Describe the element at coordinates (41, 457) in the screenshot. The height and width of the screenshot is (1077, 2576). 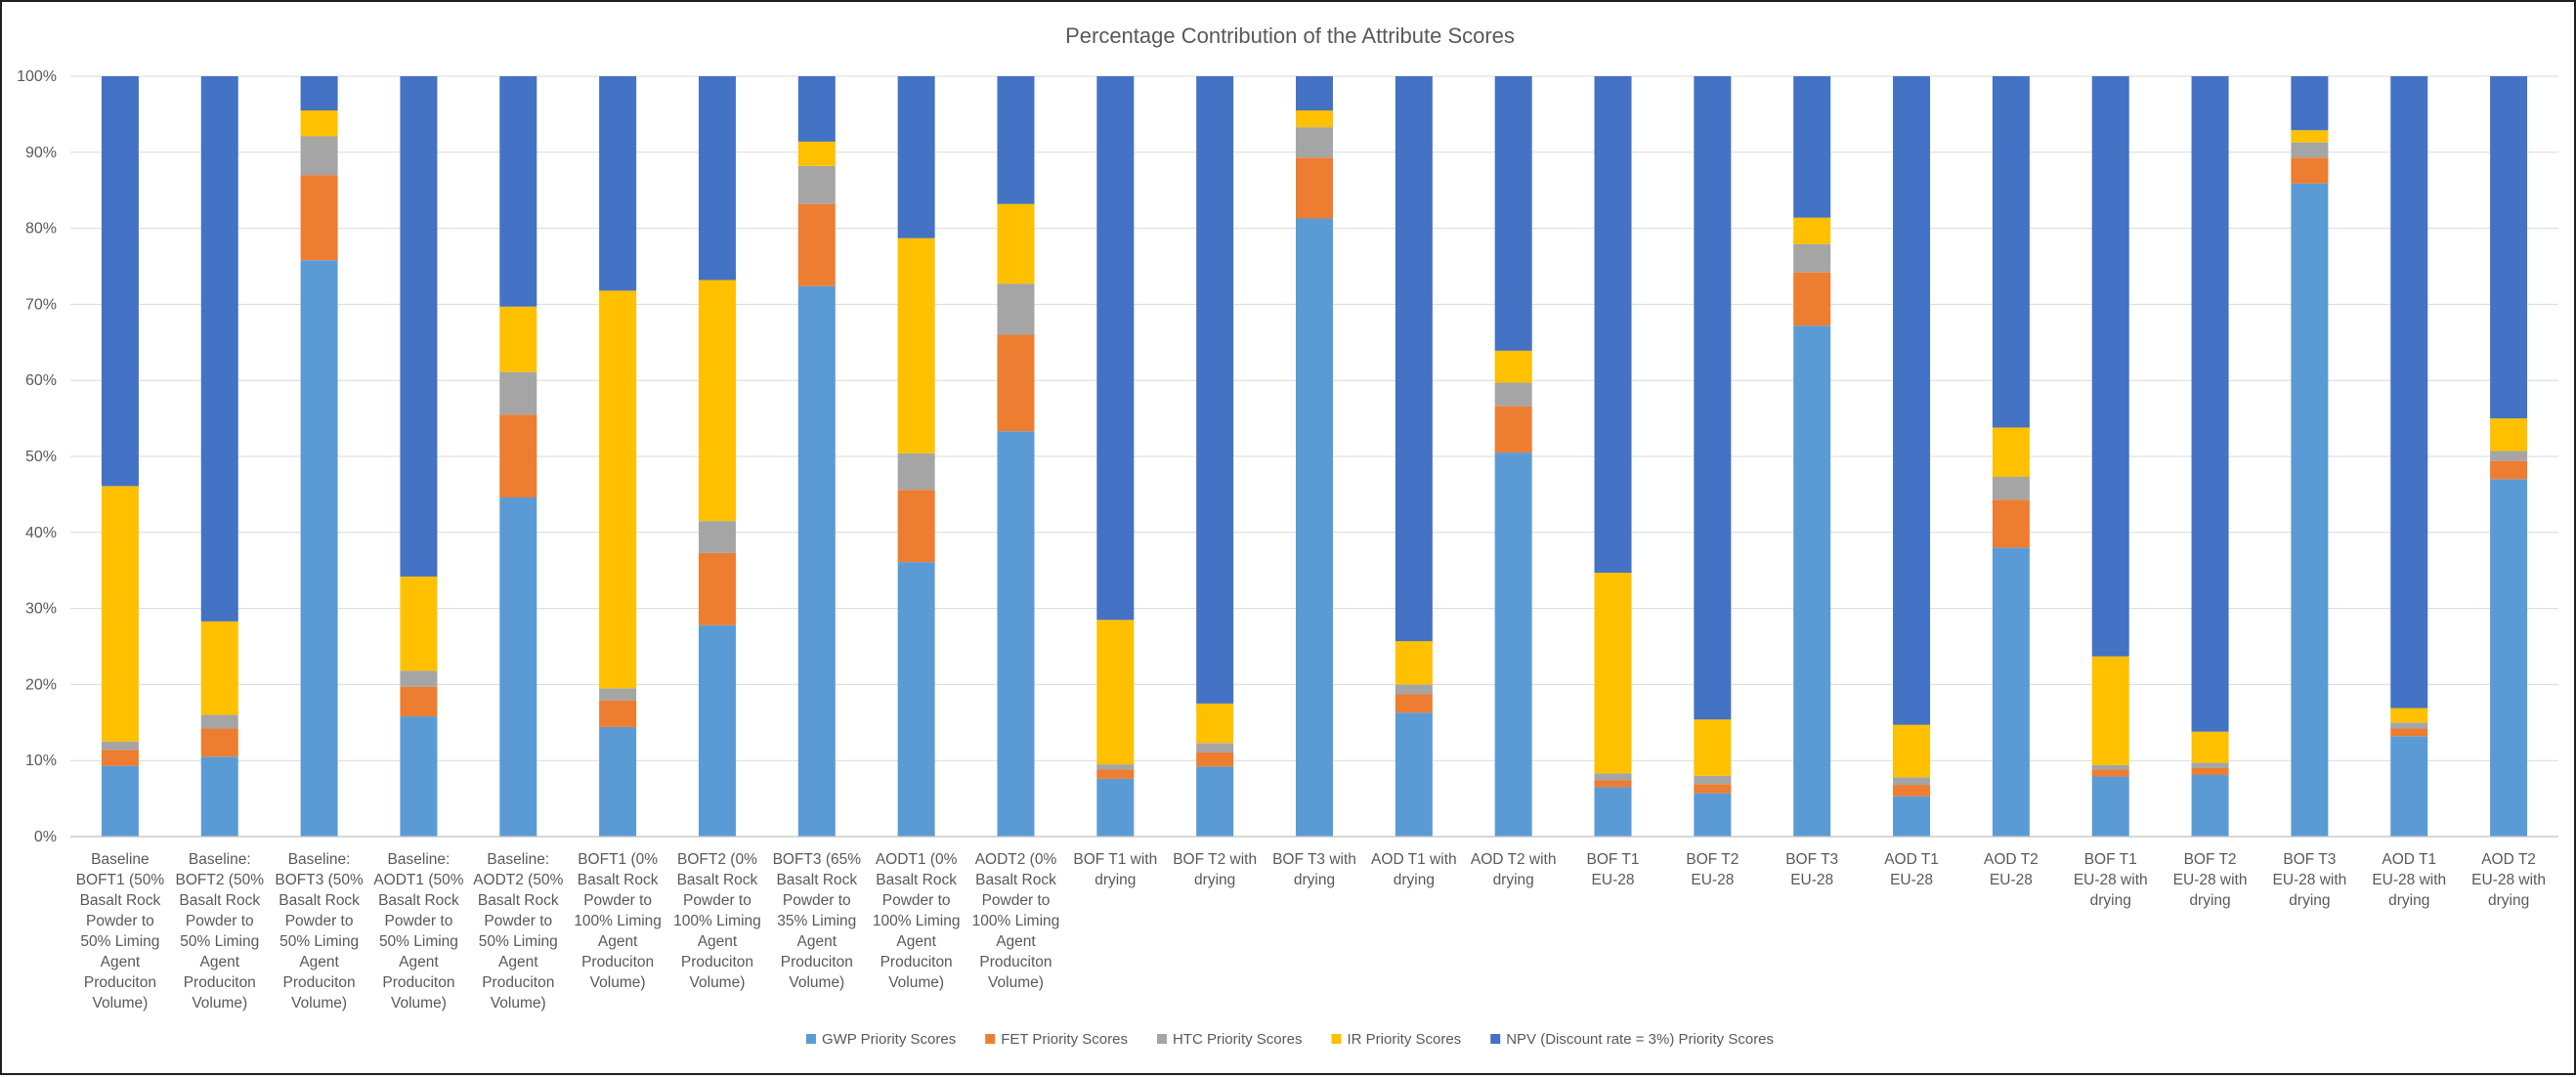
I see `y-tick-label: 50%` at that location.